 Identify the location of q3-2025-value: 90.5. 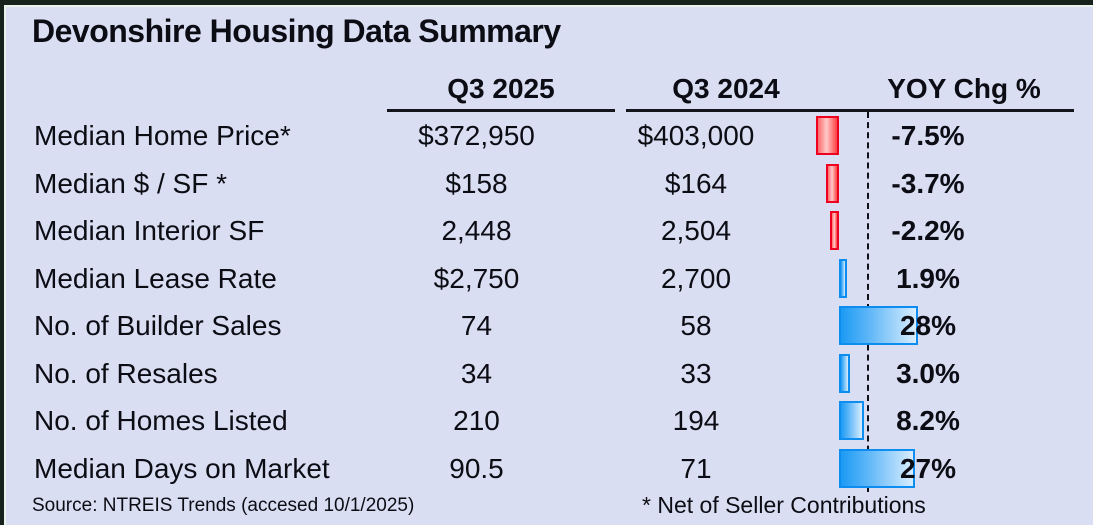
(476, 468).